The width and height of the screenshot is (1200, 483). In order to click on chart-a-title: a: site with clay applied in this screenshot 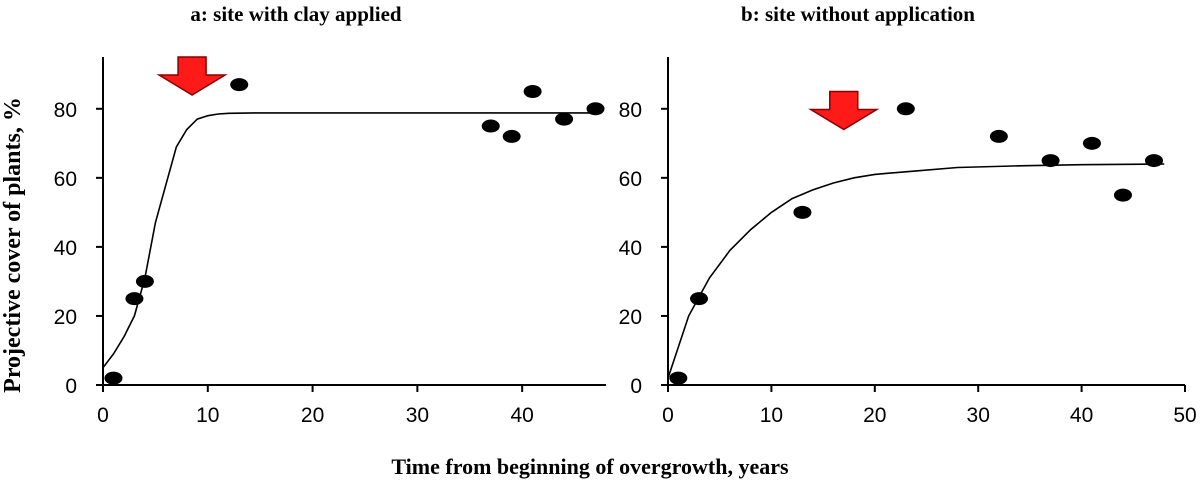, I will do `click(295, 14)`.